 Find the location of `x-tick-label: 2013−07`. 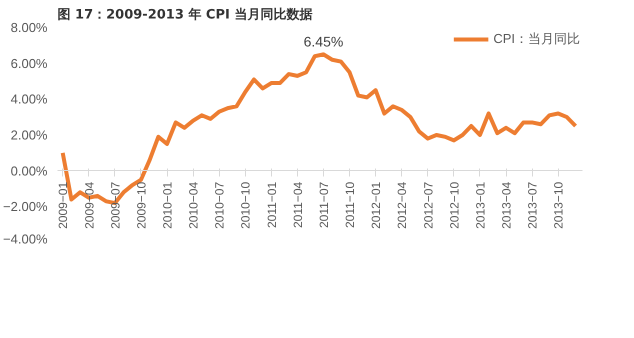

x-tick-label: 2013−07 is located at coordinates (533, 205).